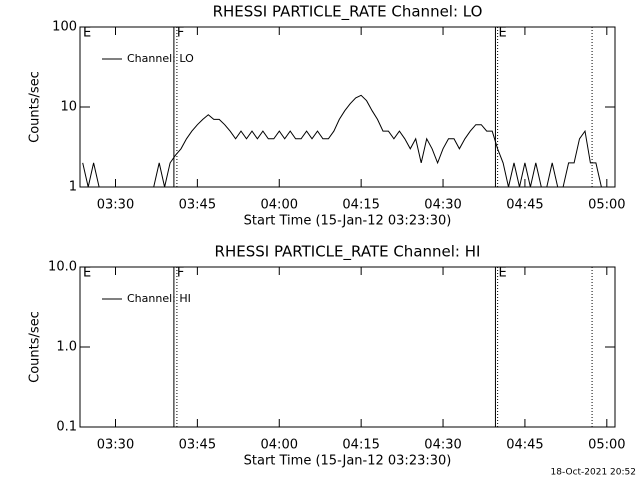  What do you see at coordinates (66, 427) in the screenshot?
I see `y-tick-label: 0.1` at bounding box center [66, 427].